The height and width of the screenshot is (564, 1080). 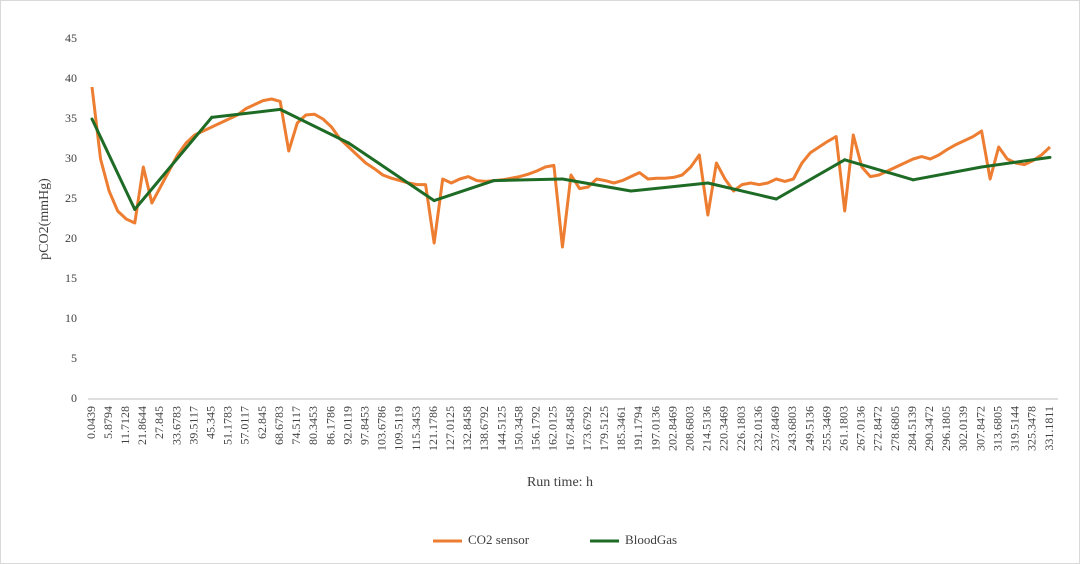 I want to click on x-tick-label: 62.845, so click(x=262, y=422).